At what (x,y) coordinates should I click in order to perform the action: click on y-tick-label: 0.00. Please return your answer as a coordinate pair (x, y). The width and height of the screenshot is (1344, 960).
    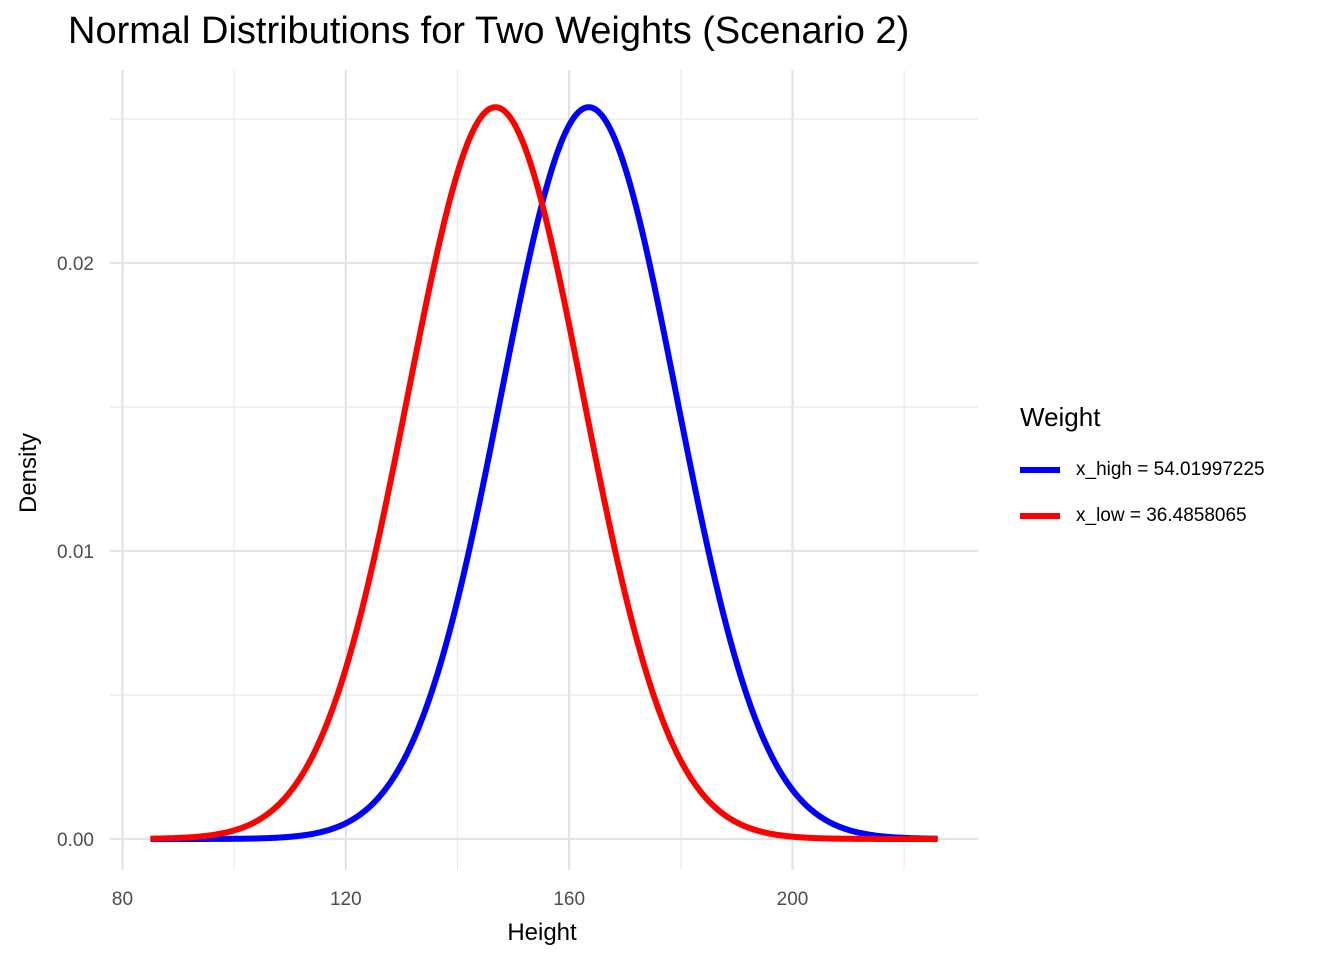
    Looking at the image, I should click on (75, 840).